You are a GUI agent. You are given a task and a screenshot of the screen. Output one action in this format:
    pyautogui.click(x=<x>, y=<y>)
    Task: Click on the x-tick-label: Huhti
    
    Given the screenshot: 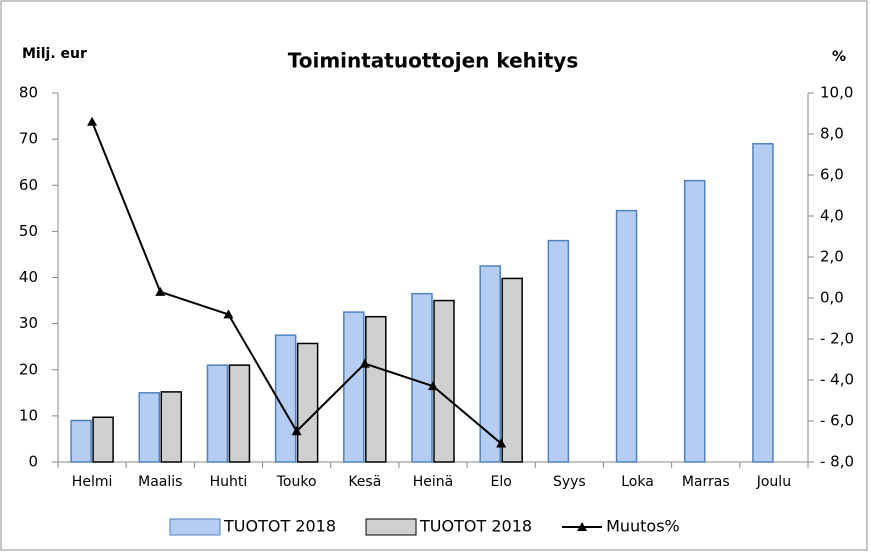 What is the action you would take?
    pyautogui.click(x=229, y=482)
    